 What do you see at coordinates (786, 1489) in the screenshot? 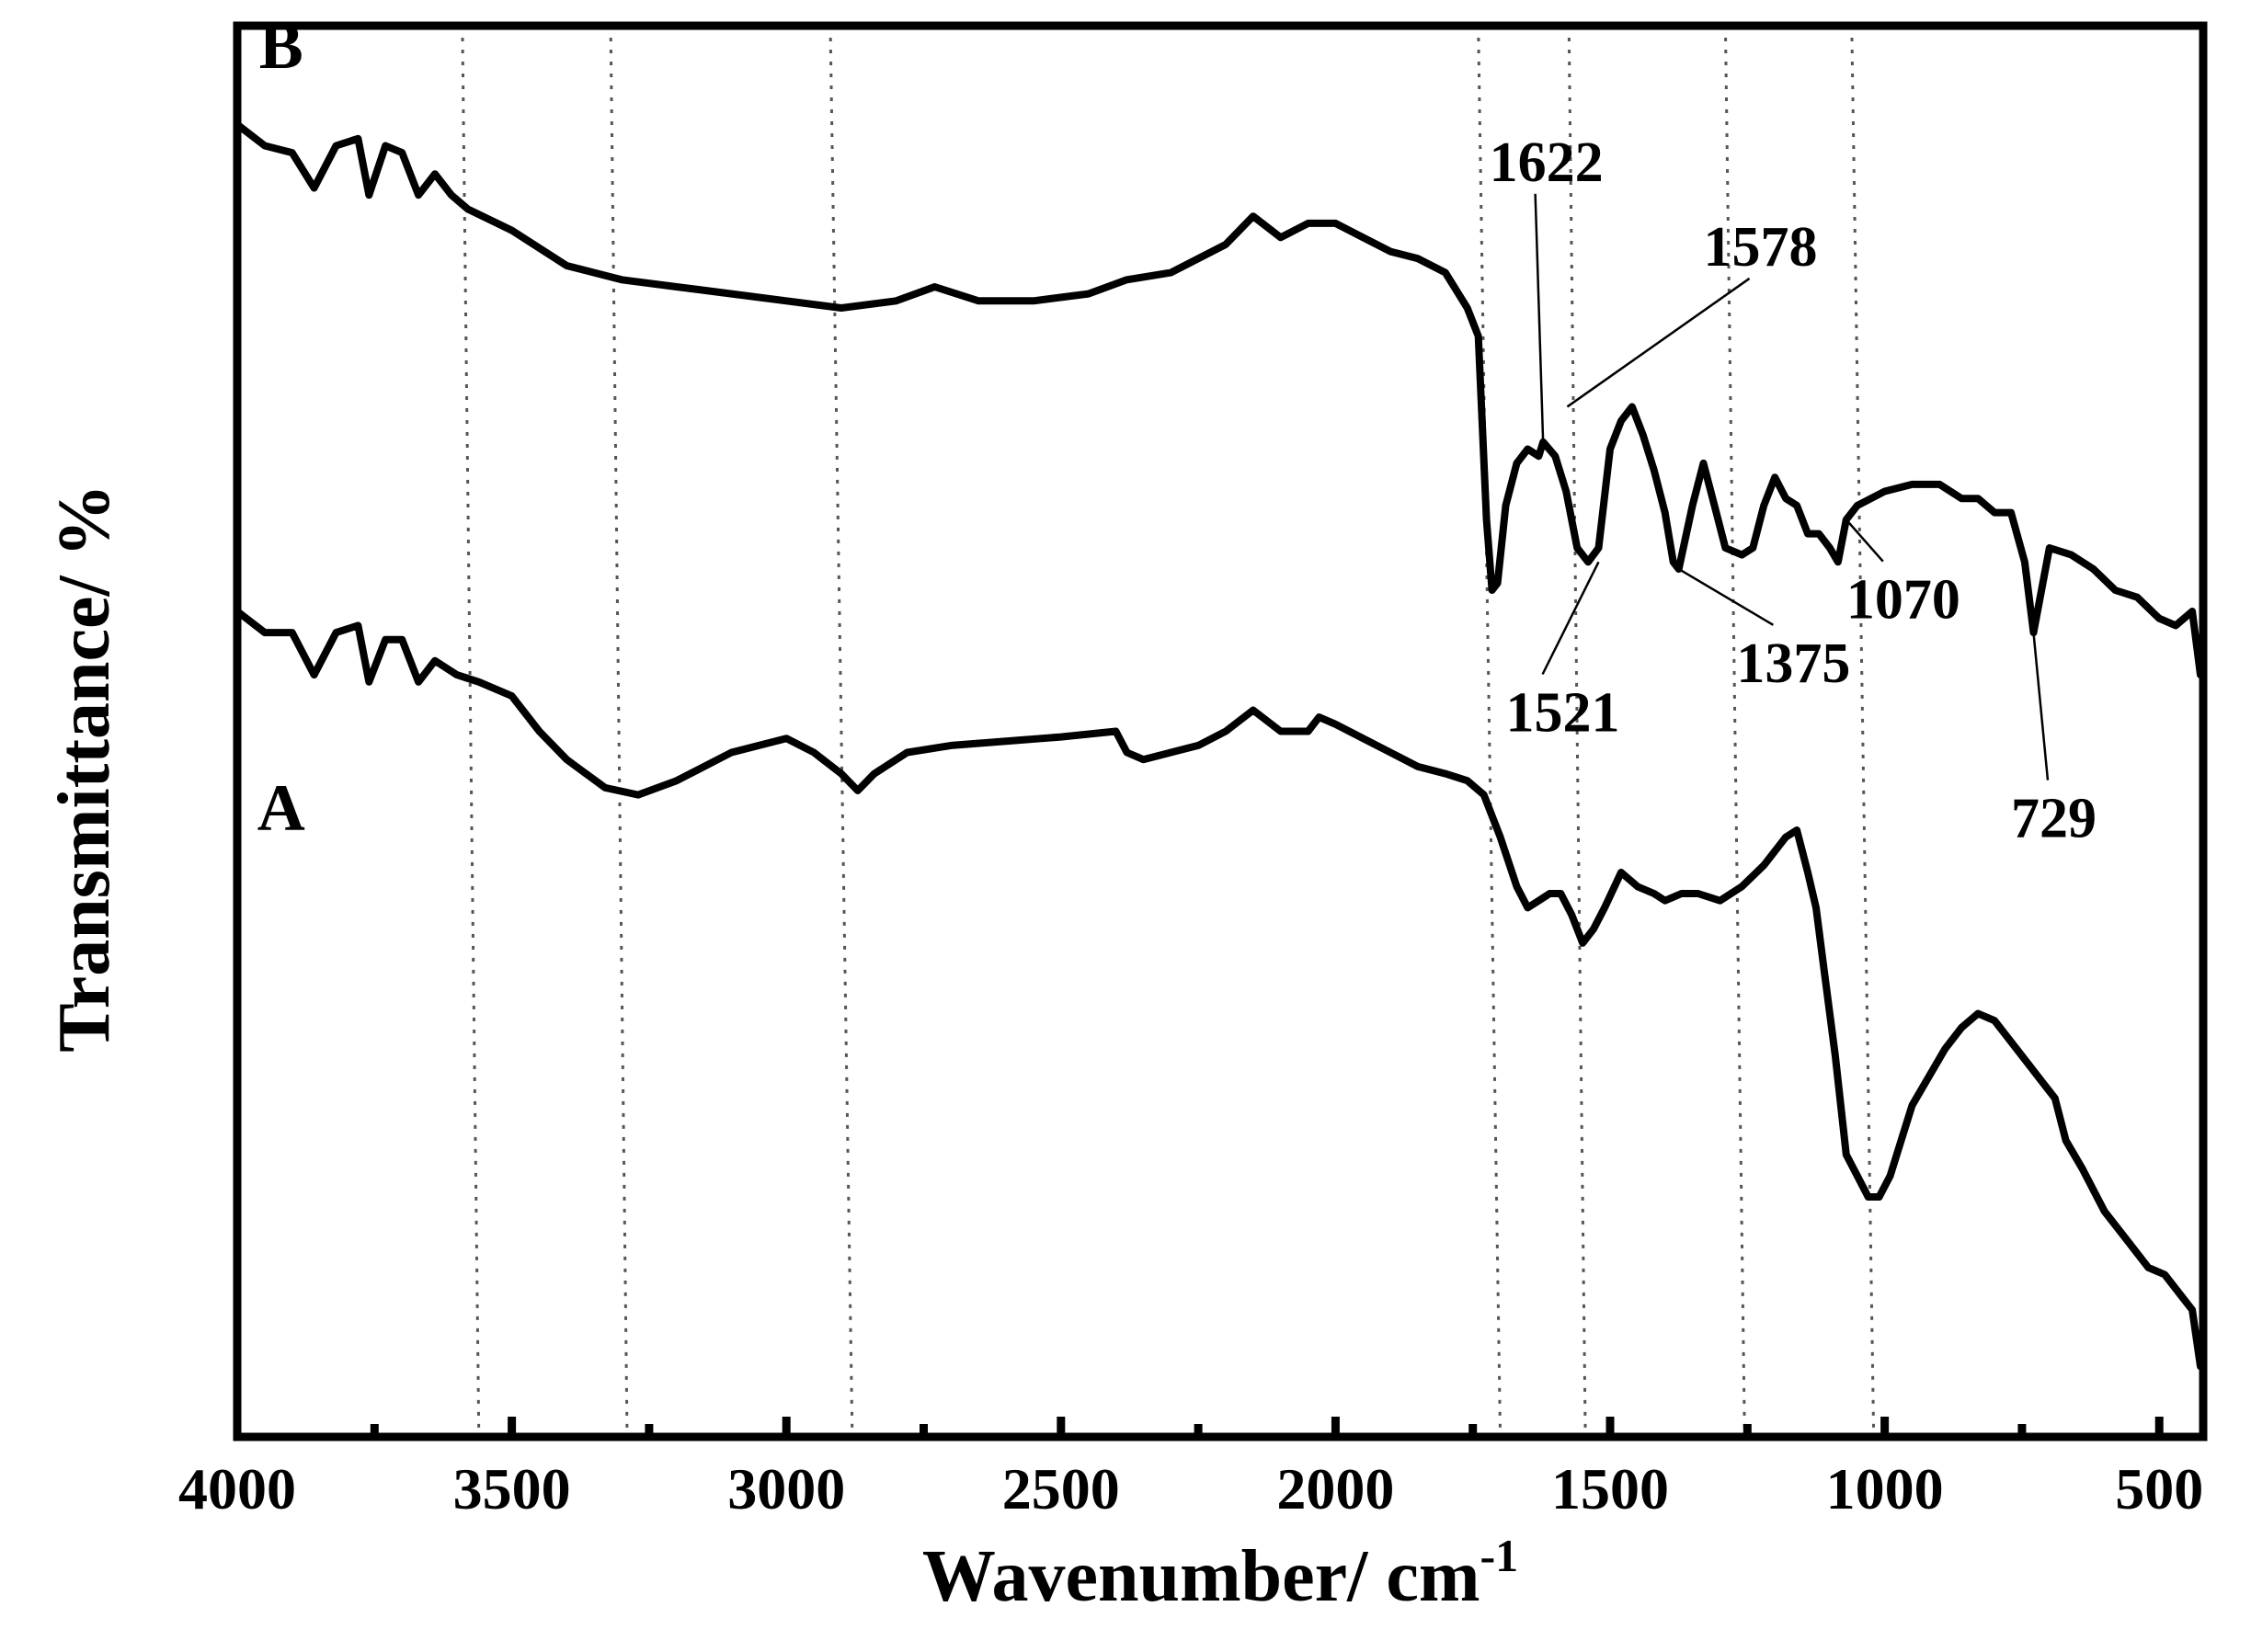
I see `x-tick-label-3000: 3000` at bounding box center [786, 1489].